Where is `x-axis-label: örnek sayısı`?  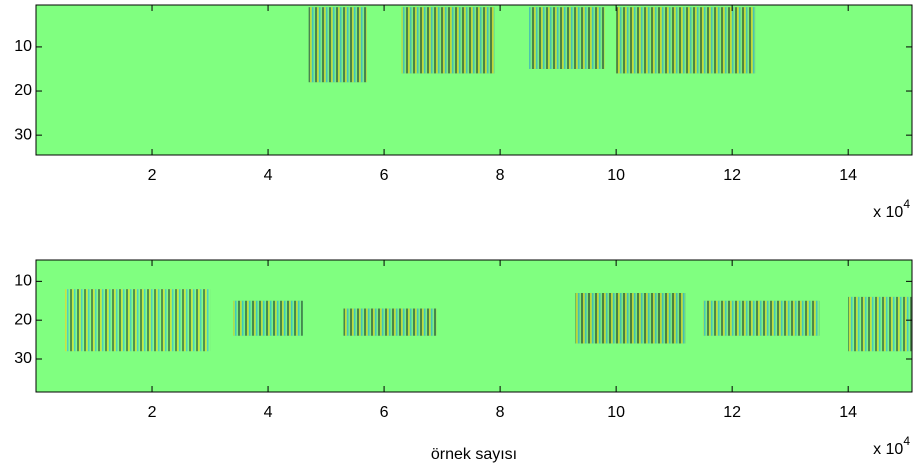 x-axis-label: örnek sayısı is located at coordinates (474, 454).